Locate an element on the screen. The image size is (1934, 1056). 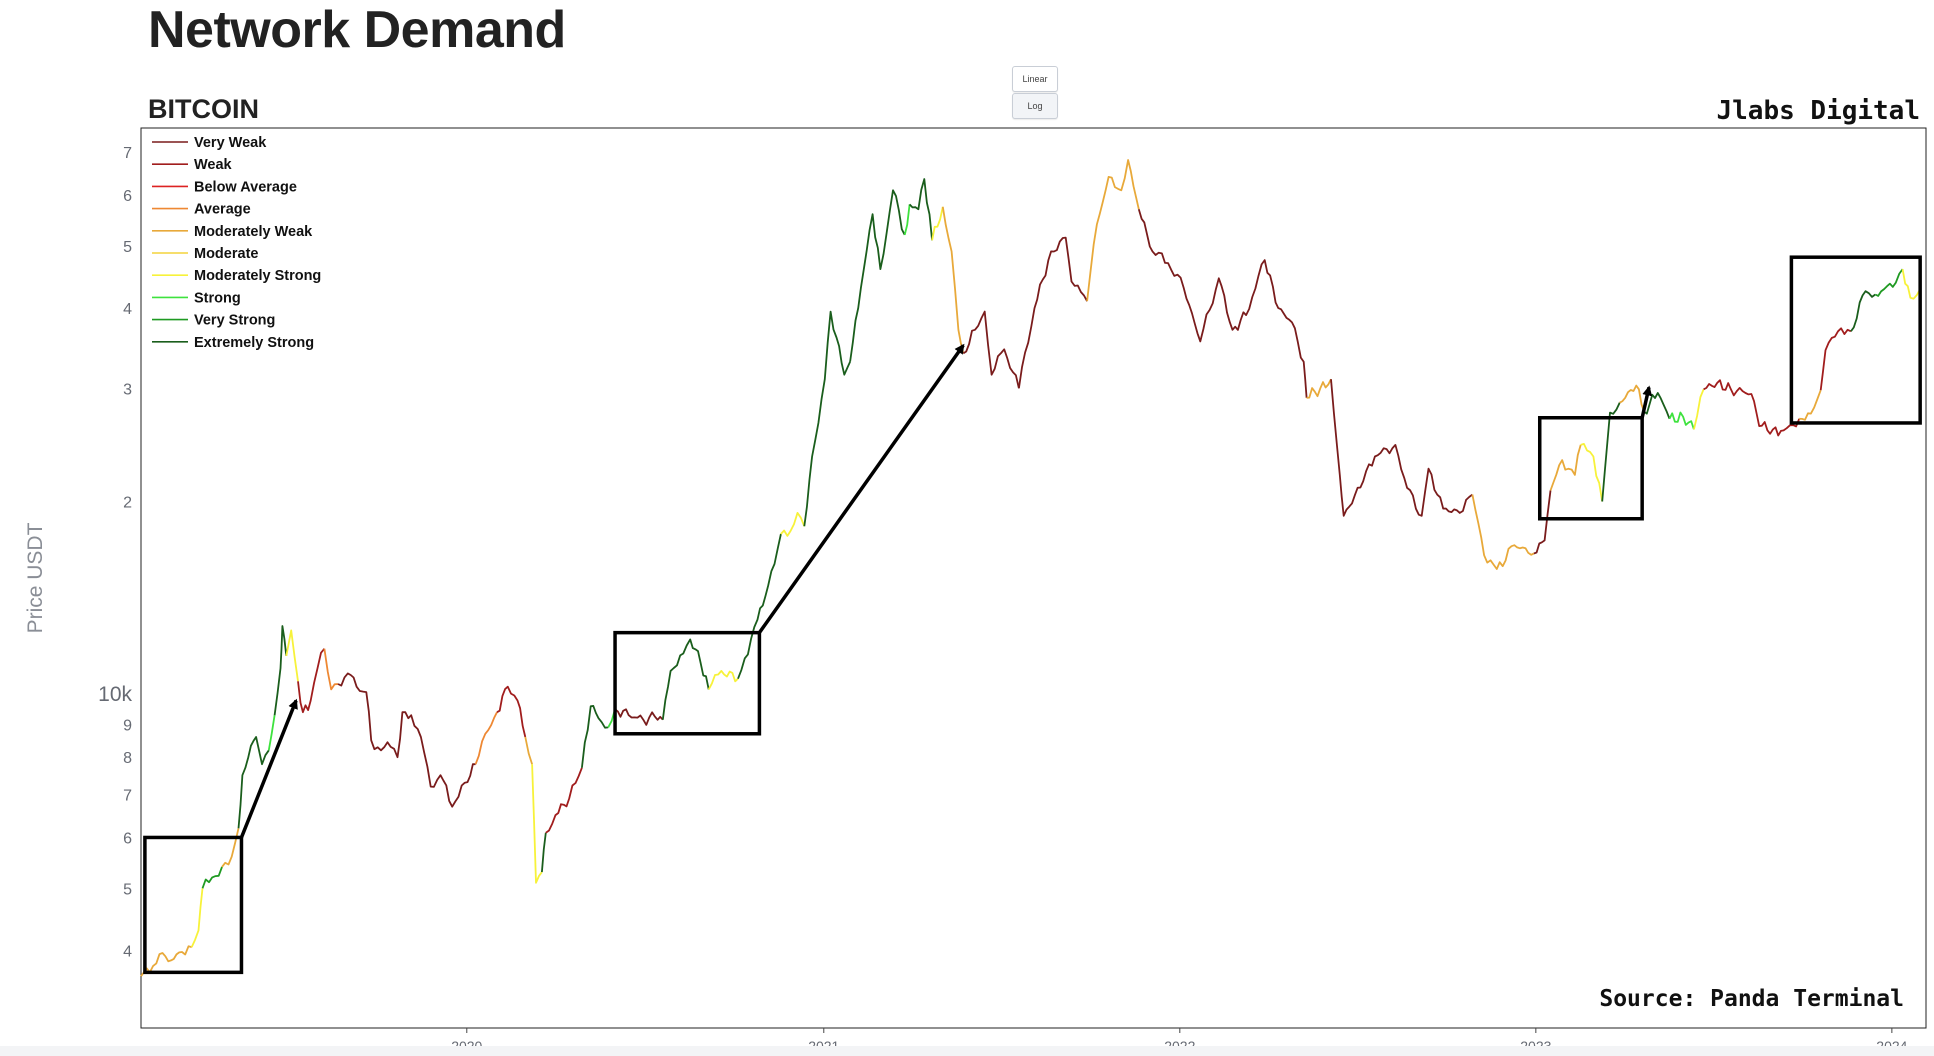
linear-scale-button: Linear is located at coordinates (1035, 79).